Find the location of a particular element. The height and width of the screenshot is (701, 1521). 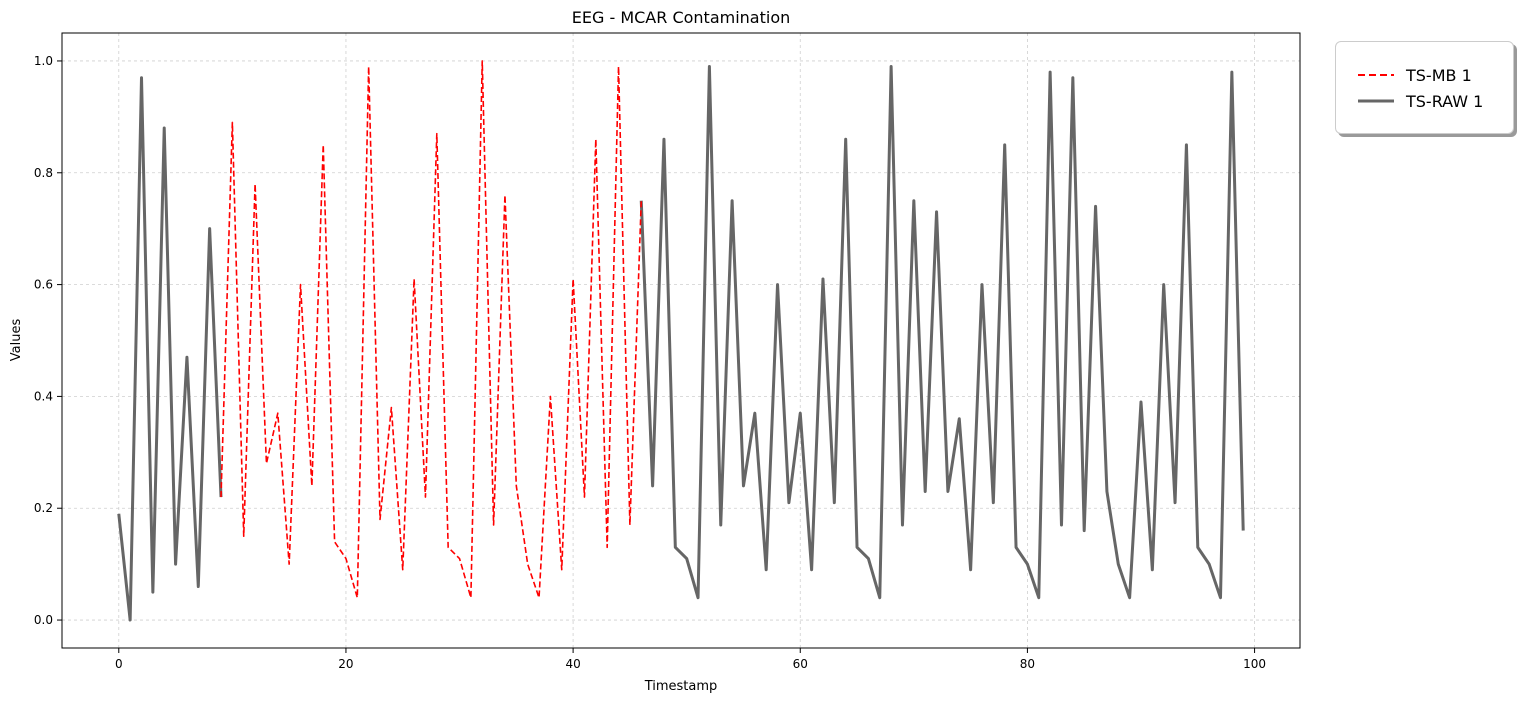

x-tick-label: 20 is located at coordinates (345, 664).